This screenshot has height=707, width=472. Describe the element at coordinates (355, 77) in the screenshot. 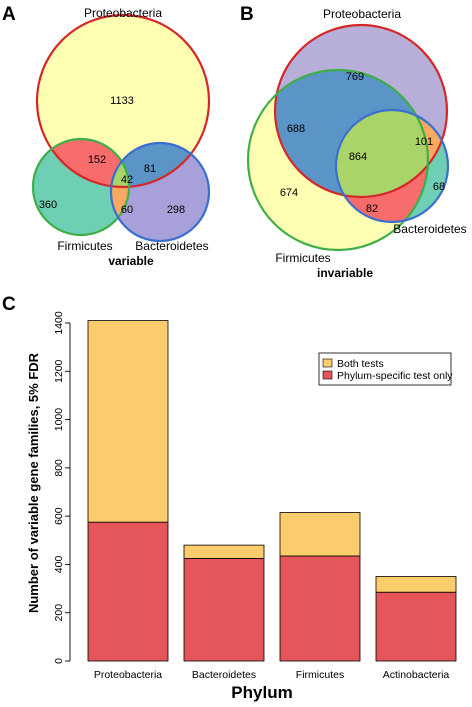

I see `venn-b-count-proteo-only: 769` at that location.